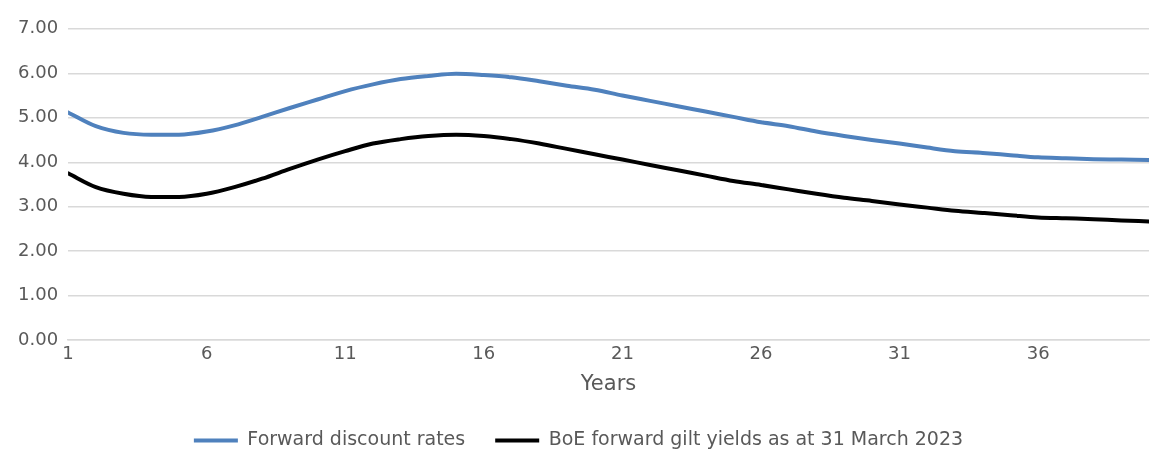 The image size is (1167, 468). I want to click on y-tick-label: 5.00, so click(38, 116).